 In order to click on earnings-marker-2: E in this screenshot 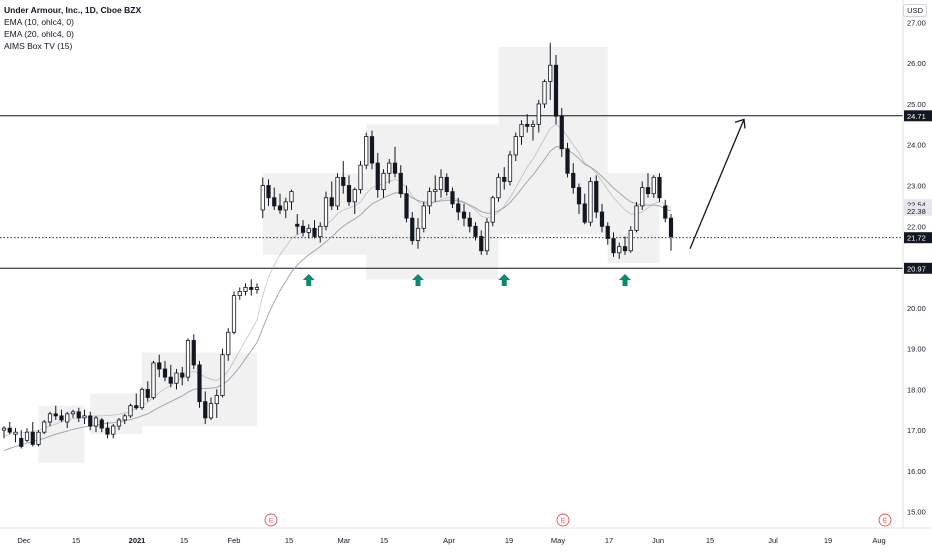, I will do `click(885, 520)`.